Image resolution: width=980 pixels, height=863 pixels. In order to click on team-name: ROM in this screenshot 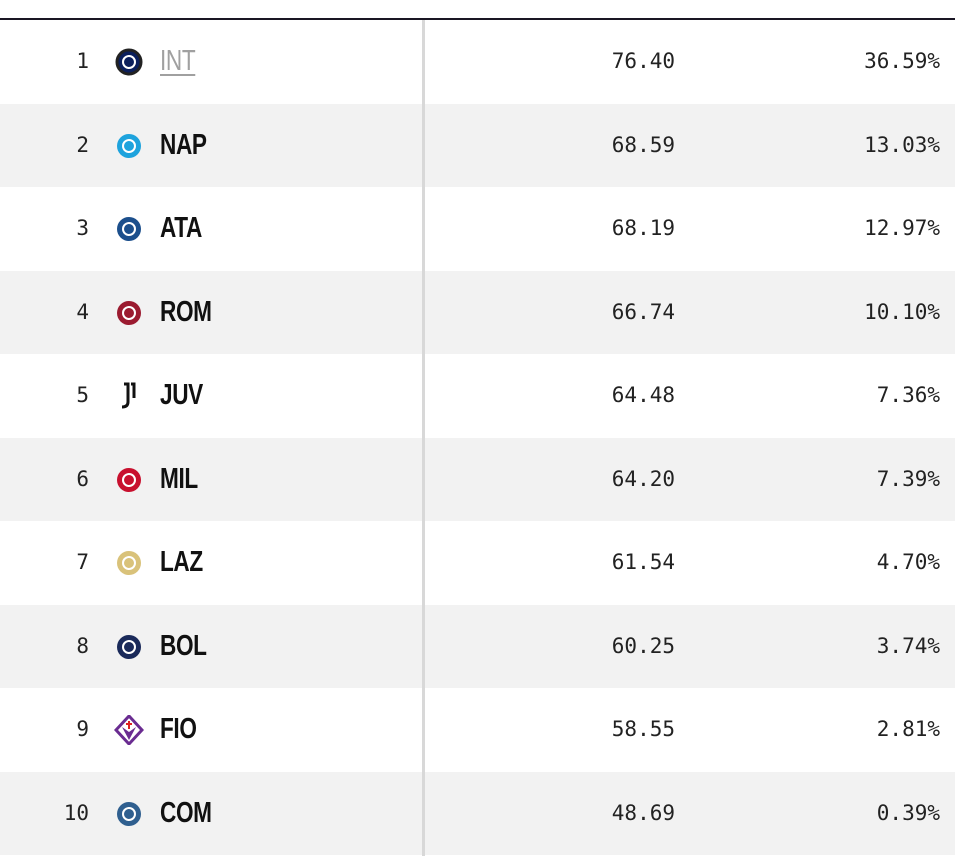, I will do `click(186, 311)`.